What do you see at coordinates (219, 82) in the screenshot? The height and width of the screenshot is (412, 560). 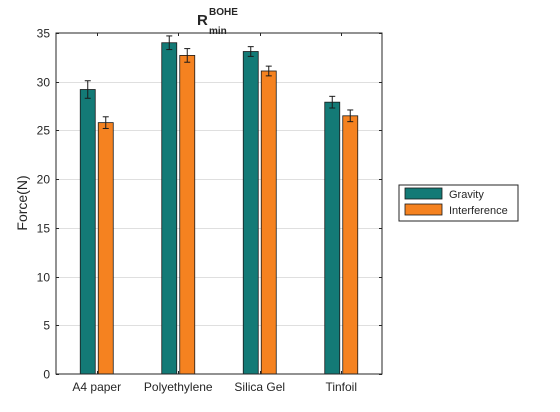 I see `error-bars-layer` at bounding box center [219, 82].